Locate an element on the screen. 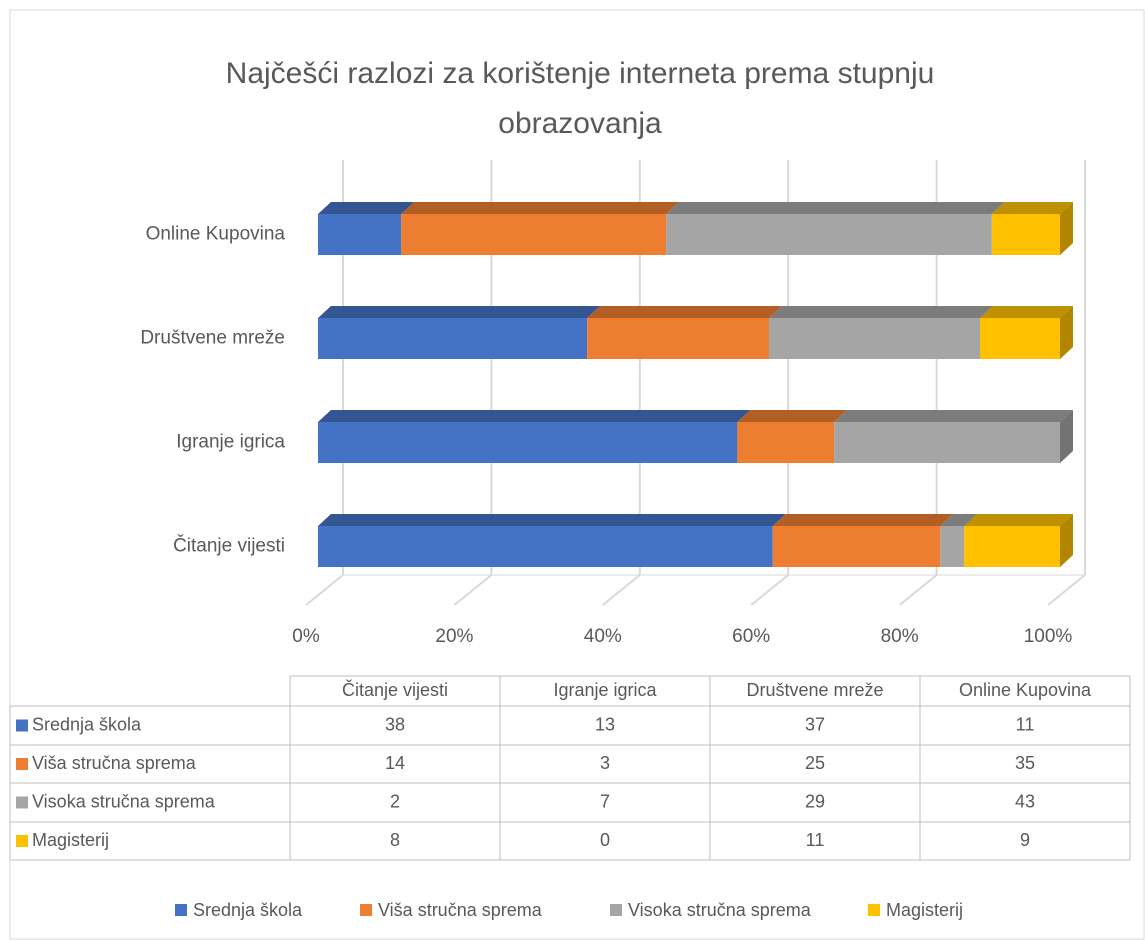  y-tick-label: Igranje igrica is located at coordinates (230, 442).